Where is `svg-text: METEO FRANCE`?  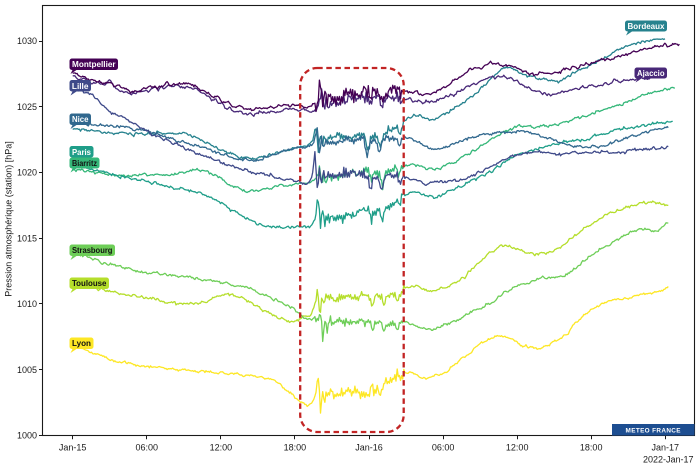
svg-text: METEO FRANCE is located at coordinates (654, 431).